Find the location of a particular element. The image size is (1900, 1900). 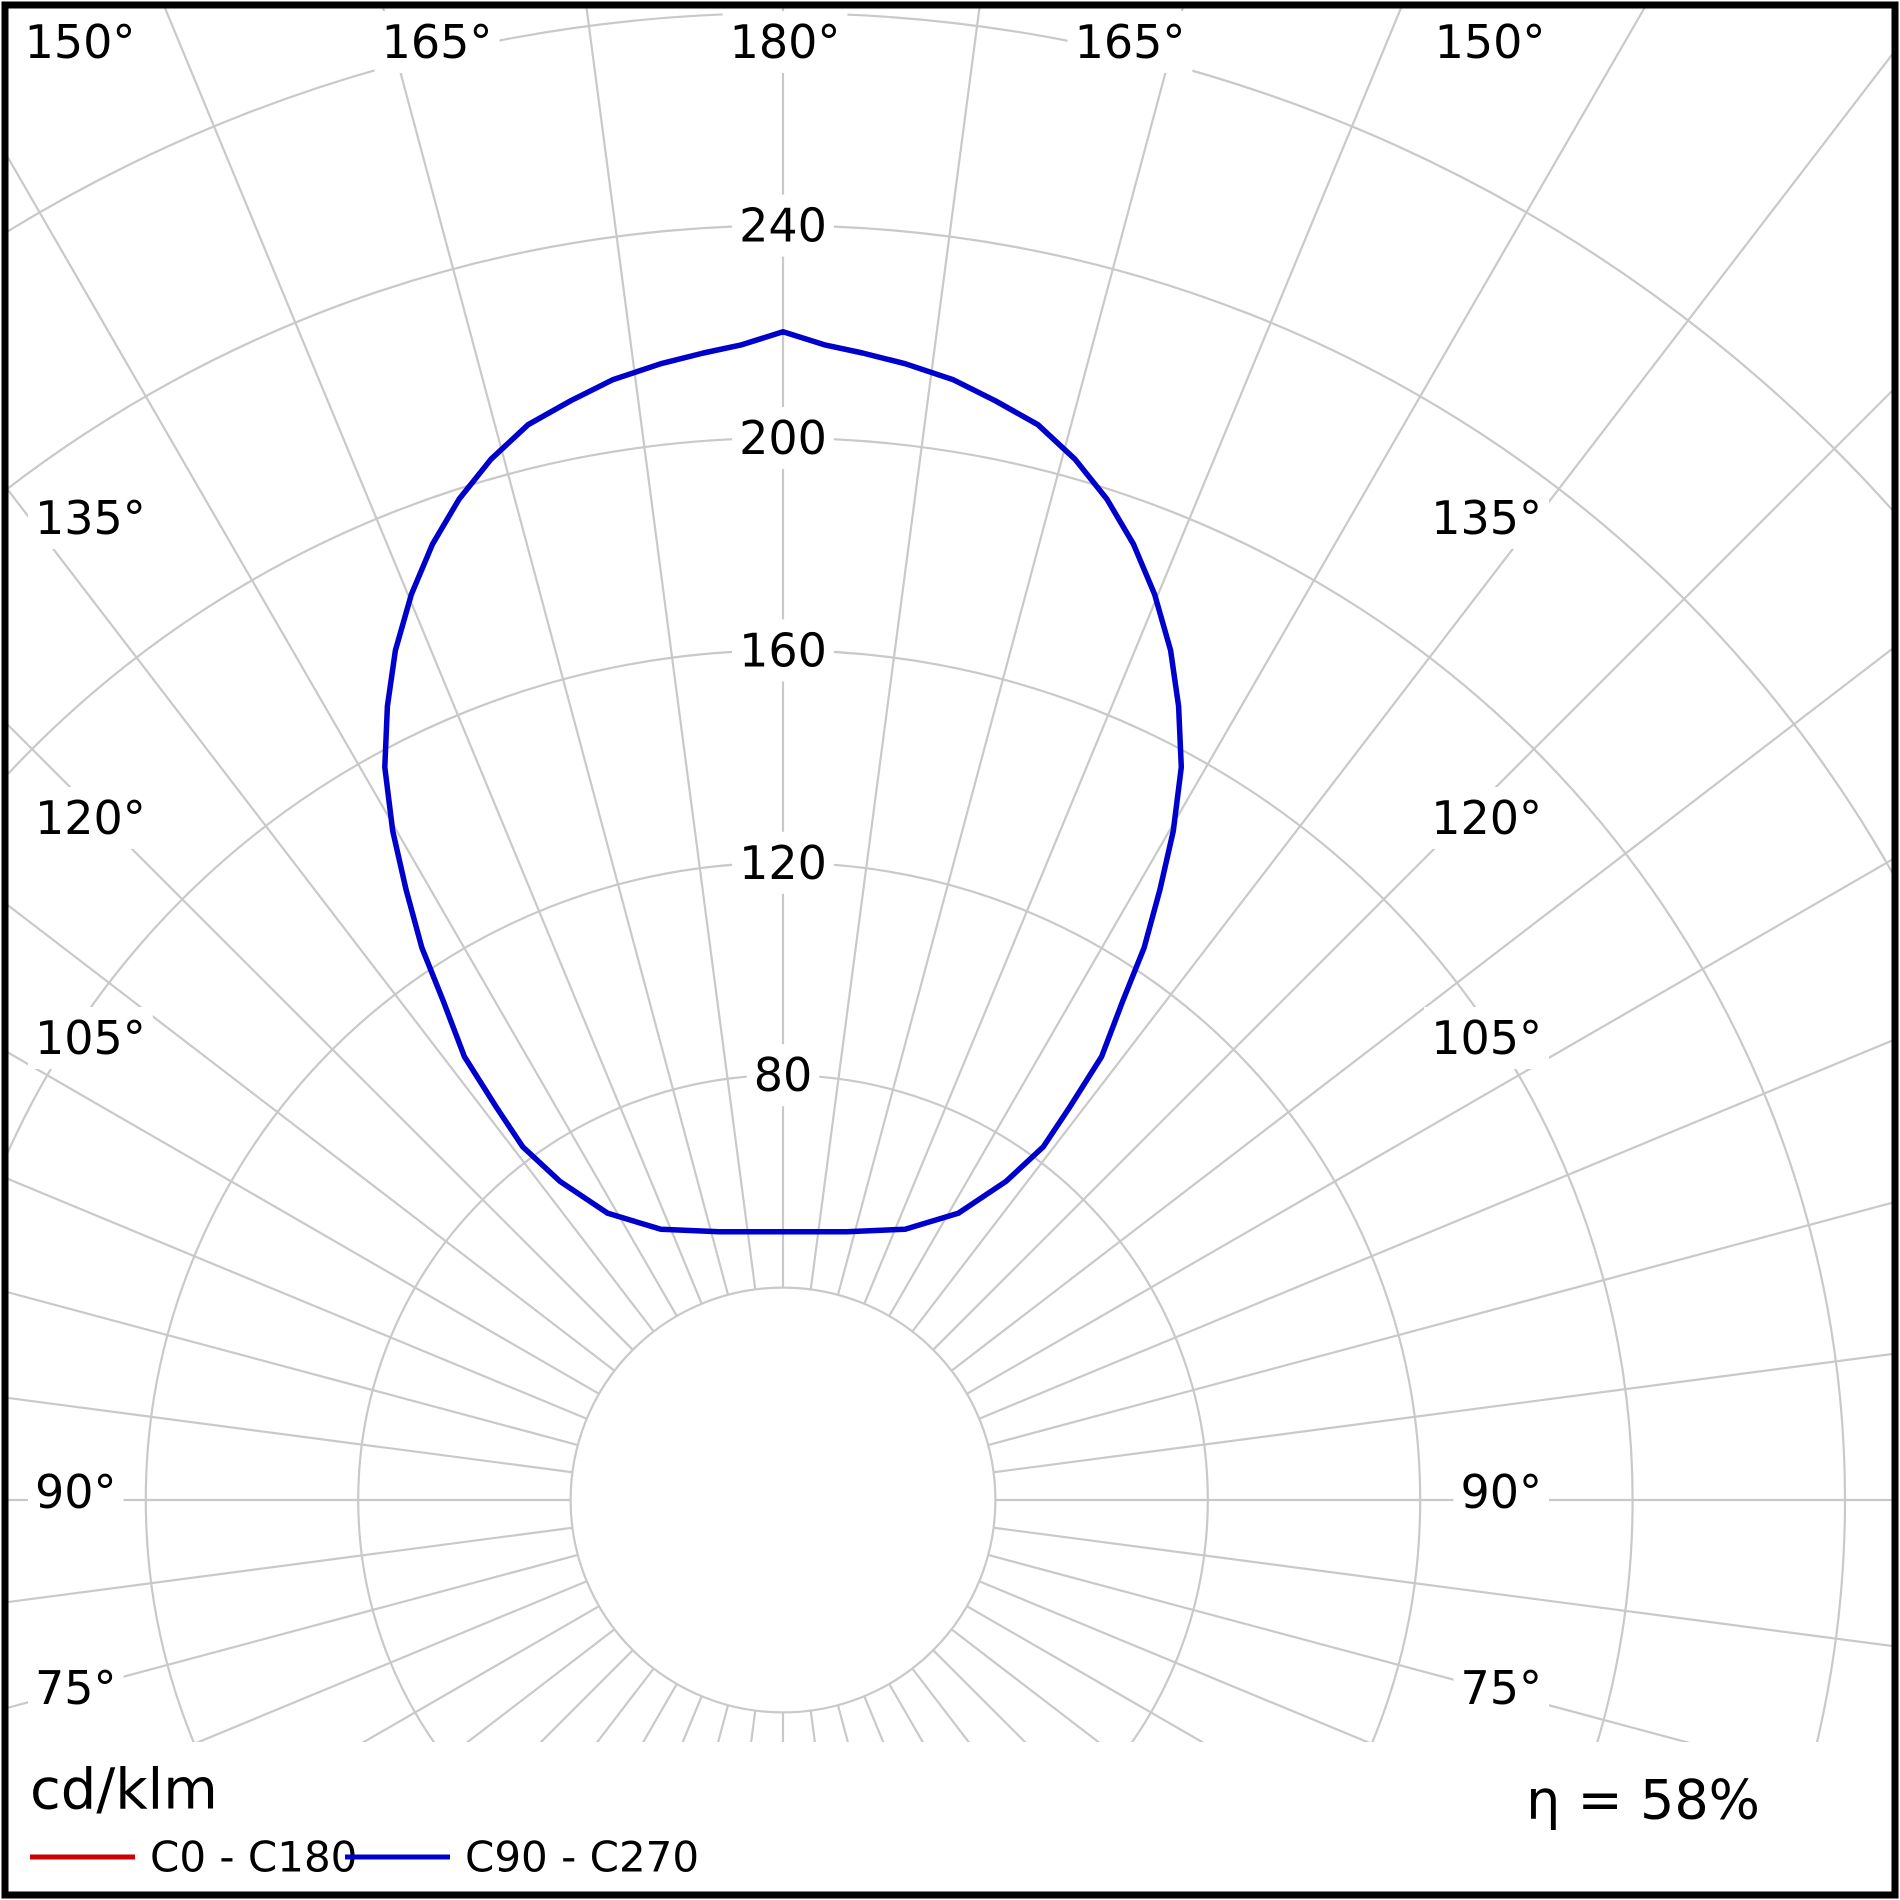

ring-value-label: 240 is located at coordinates (783, 226).